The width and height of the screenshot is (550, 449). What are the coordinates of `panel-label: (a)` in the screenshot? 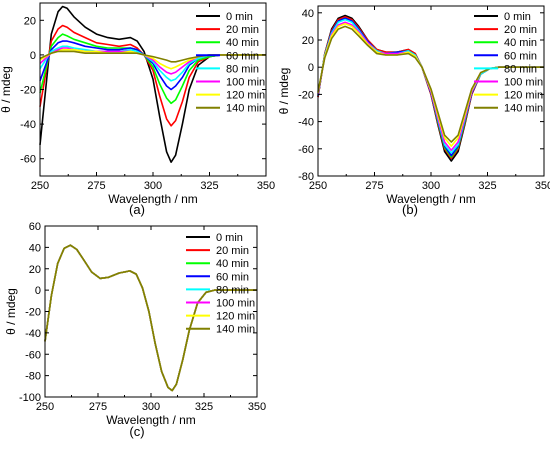 It's located at (137, 209).